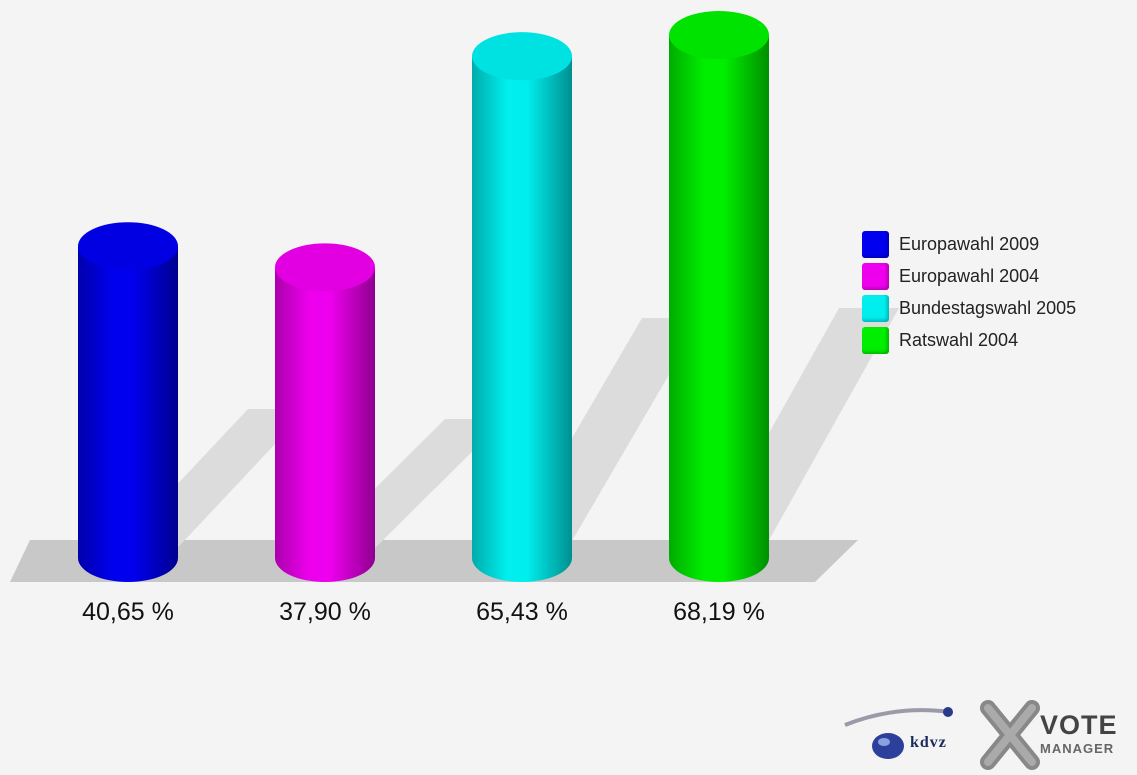 This screenshot has height=775, width=1137. I want to click on logo-vote-text: VOTE, so click(1079, 725).